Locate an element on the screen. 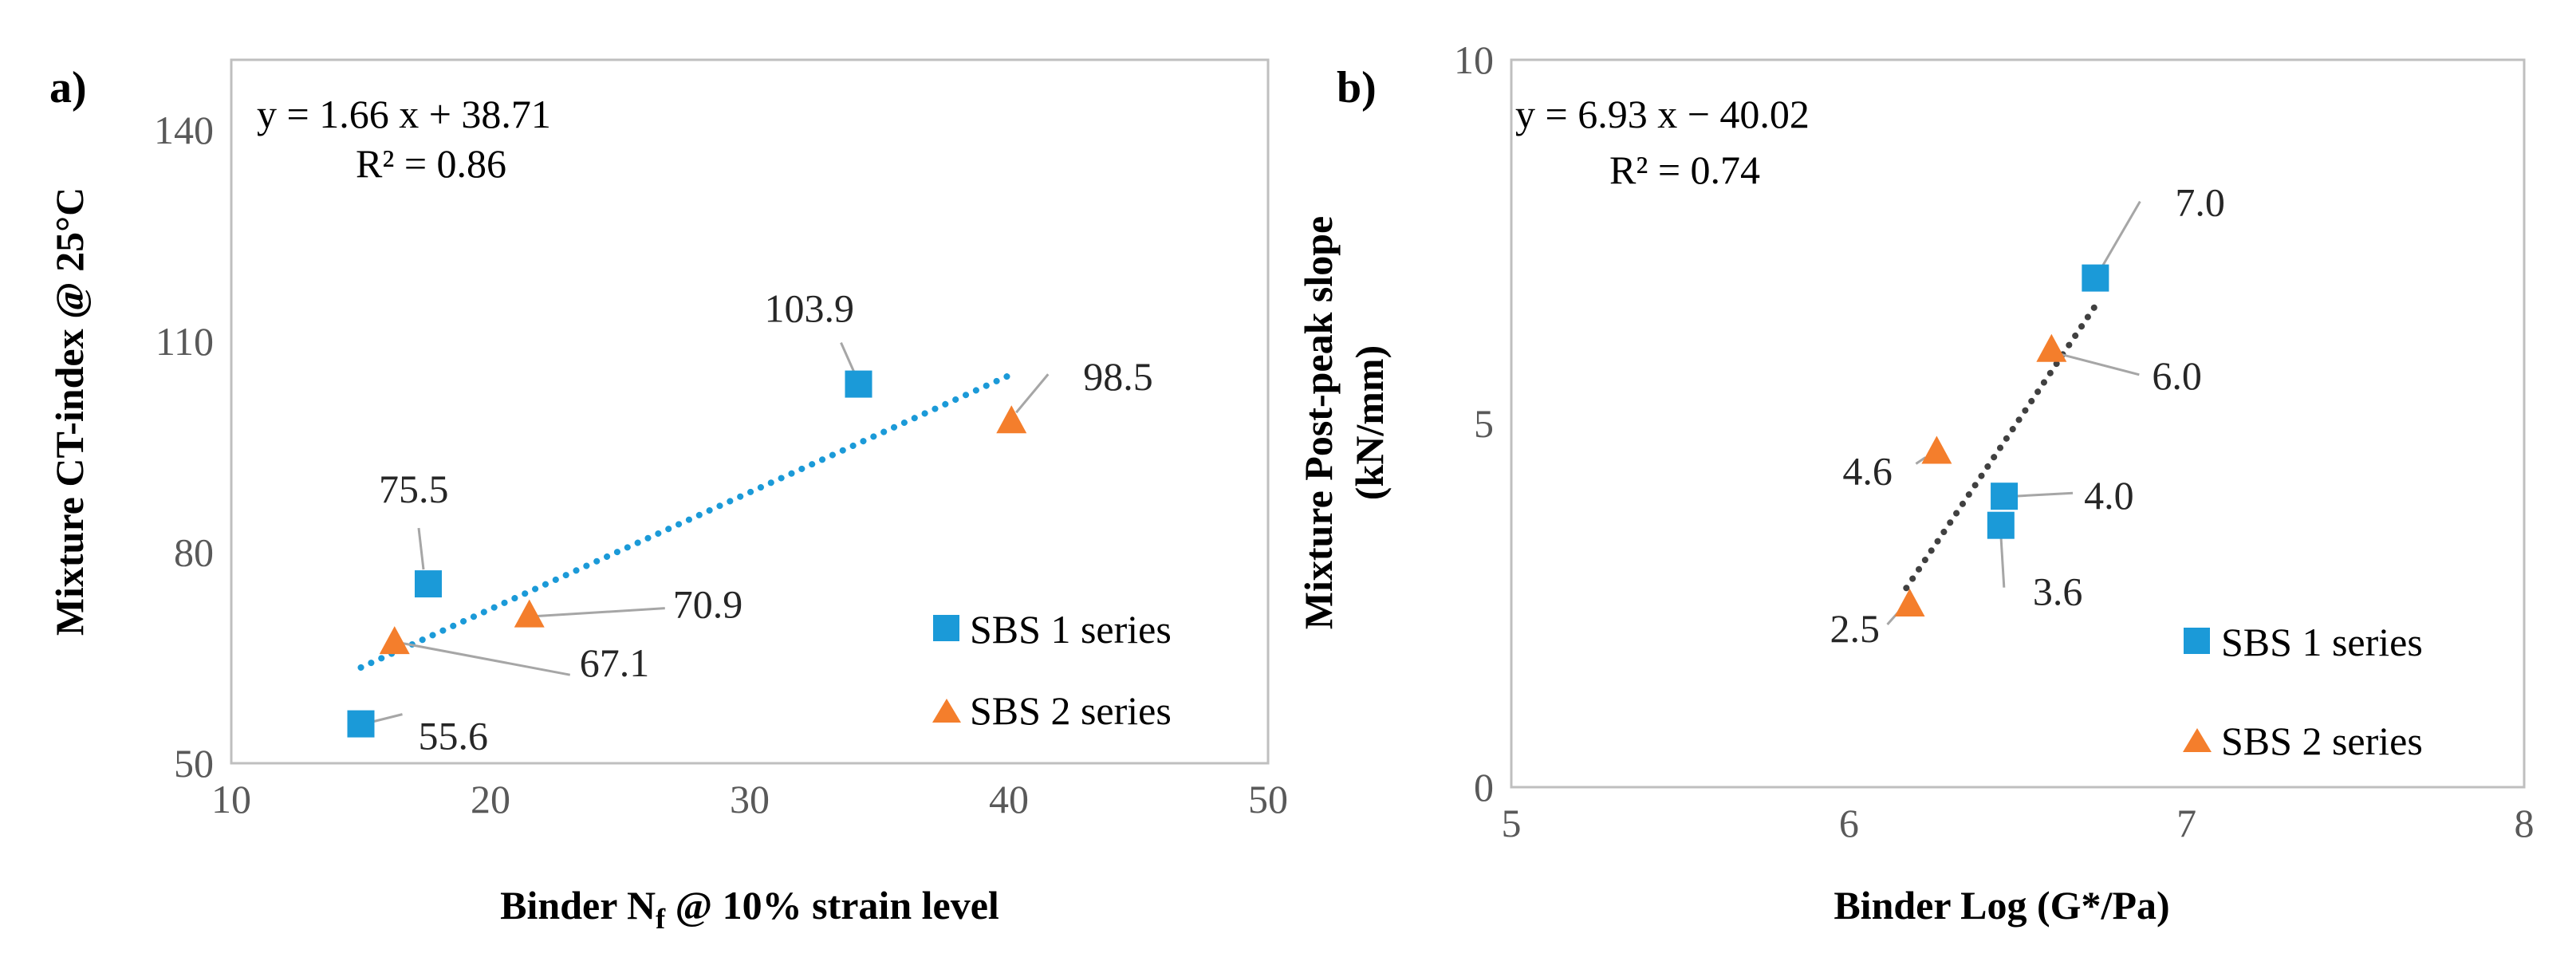 The width and height of the screenshot is (2576, 969). panel-a-legend-sbs1: SBS 1 series is located at coordinates (1071, 629).